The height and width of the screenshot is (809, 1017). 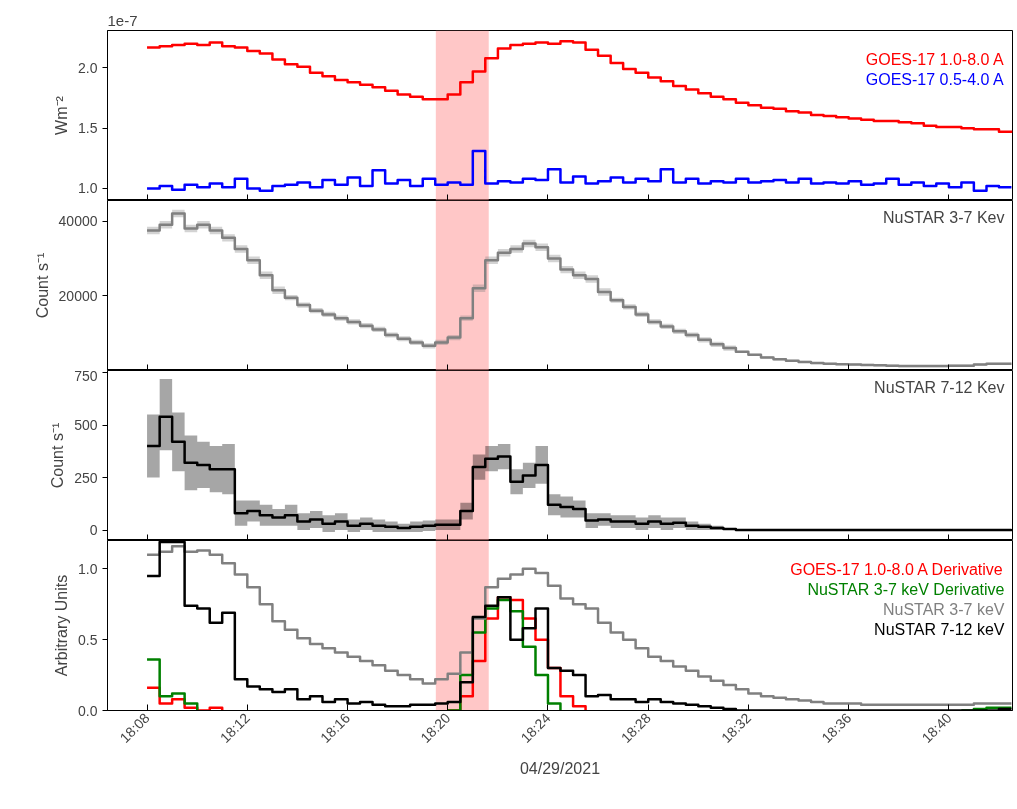 What do you see at coordinates (62, 115) in the screenshot?
I see `y-axis-title: Wm⁻²` at bounding box center [62, 115].